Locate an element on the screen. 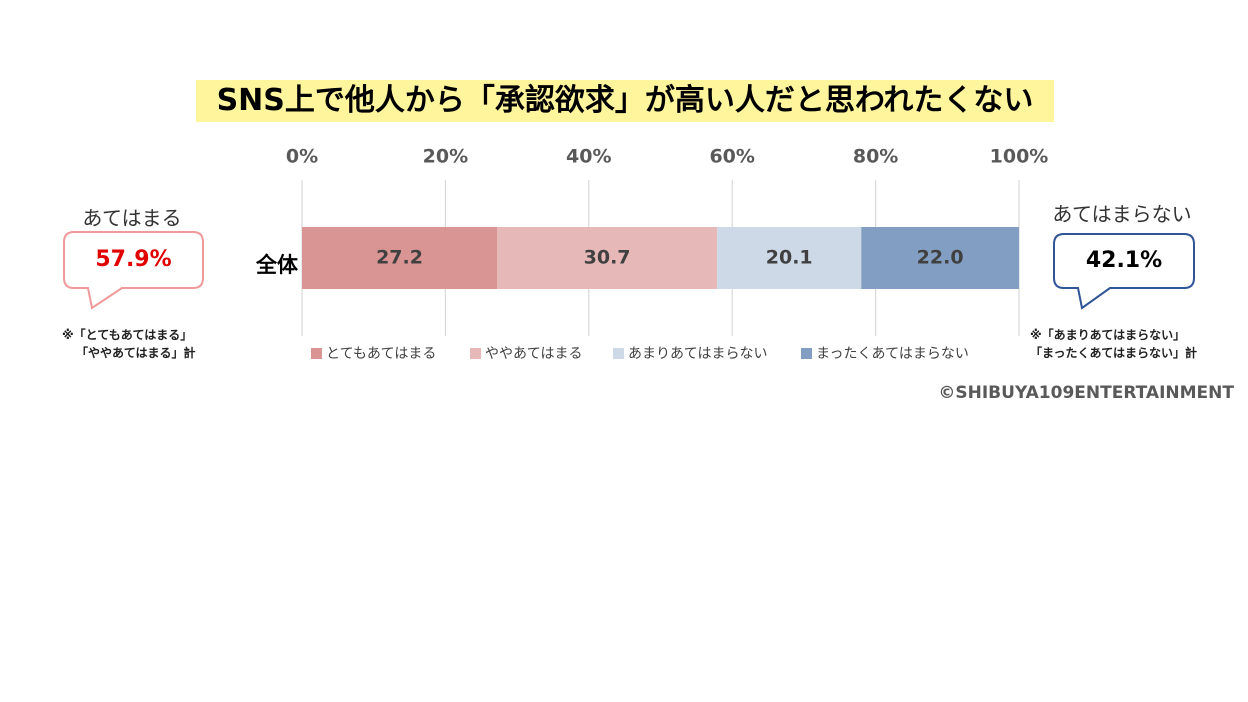  right-callout-label: あてはまらない is located at coordinates (1122, 214).